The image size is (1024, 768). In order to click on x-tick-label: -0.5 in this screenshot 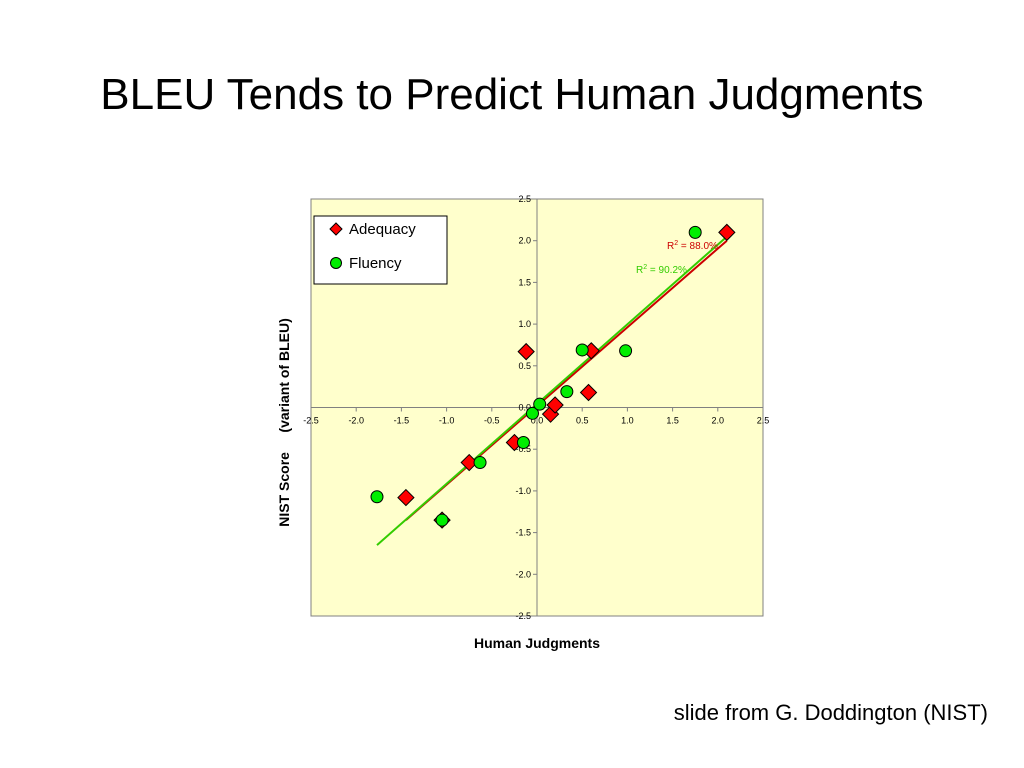, I will do `click(492, 421)`.